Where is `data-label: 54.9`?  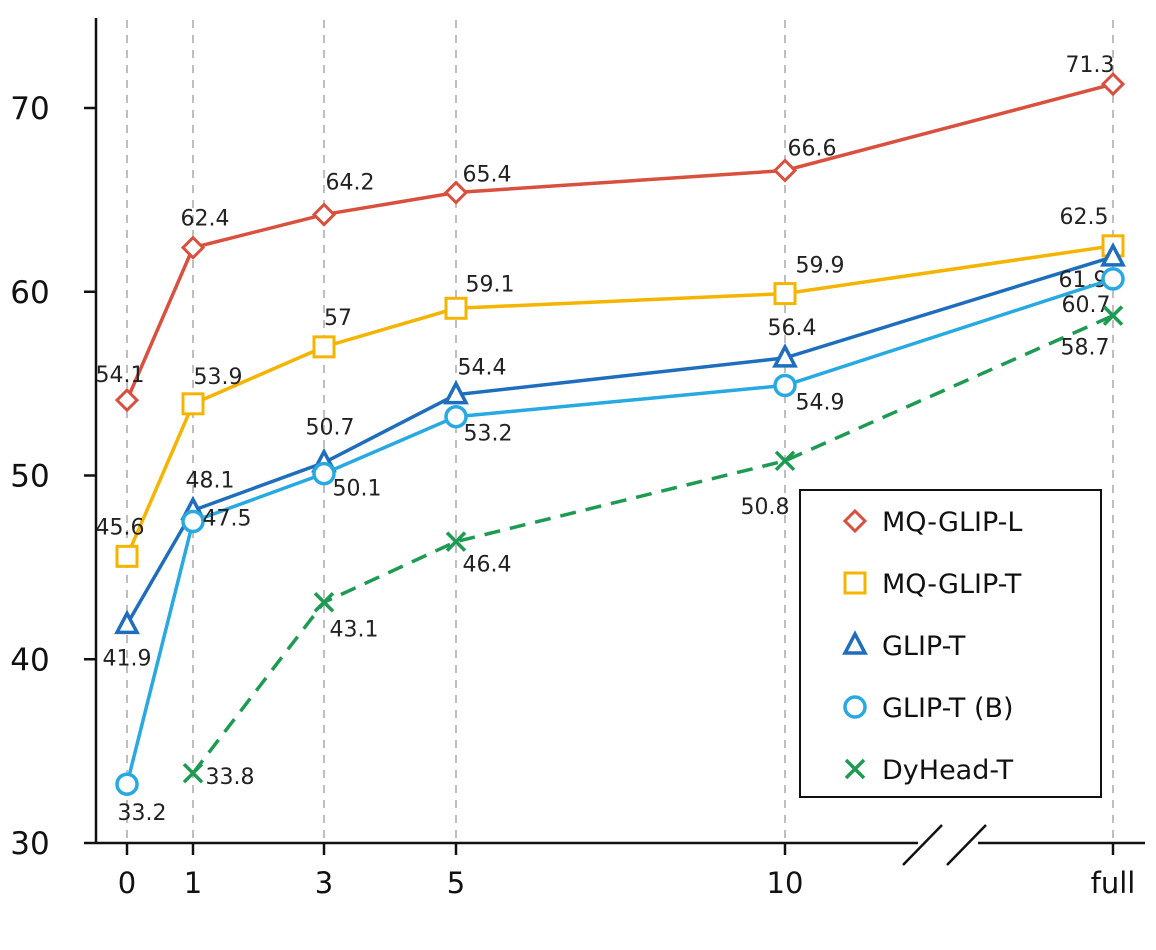 data-label: 54.9 is located at coordinates (820, 402).